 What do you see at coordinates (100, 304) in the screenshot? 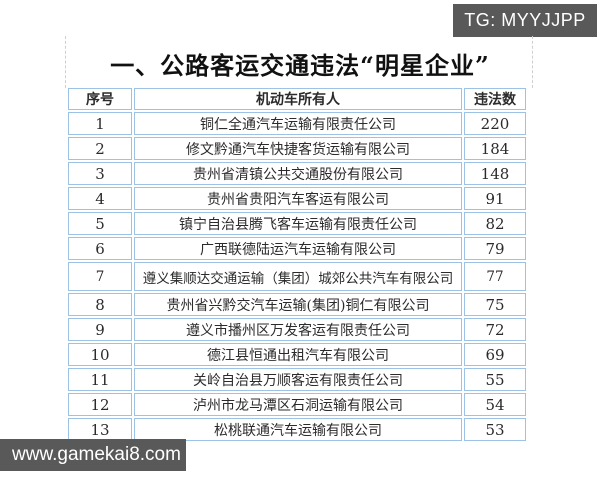
I see `cell-serial-number: 8` at bounding box center [100, 304].